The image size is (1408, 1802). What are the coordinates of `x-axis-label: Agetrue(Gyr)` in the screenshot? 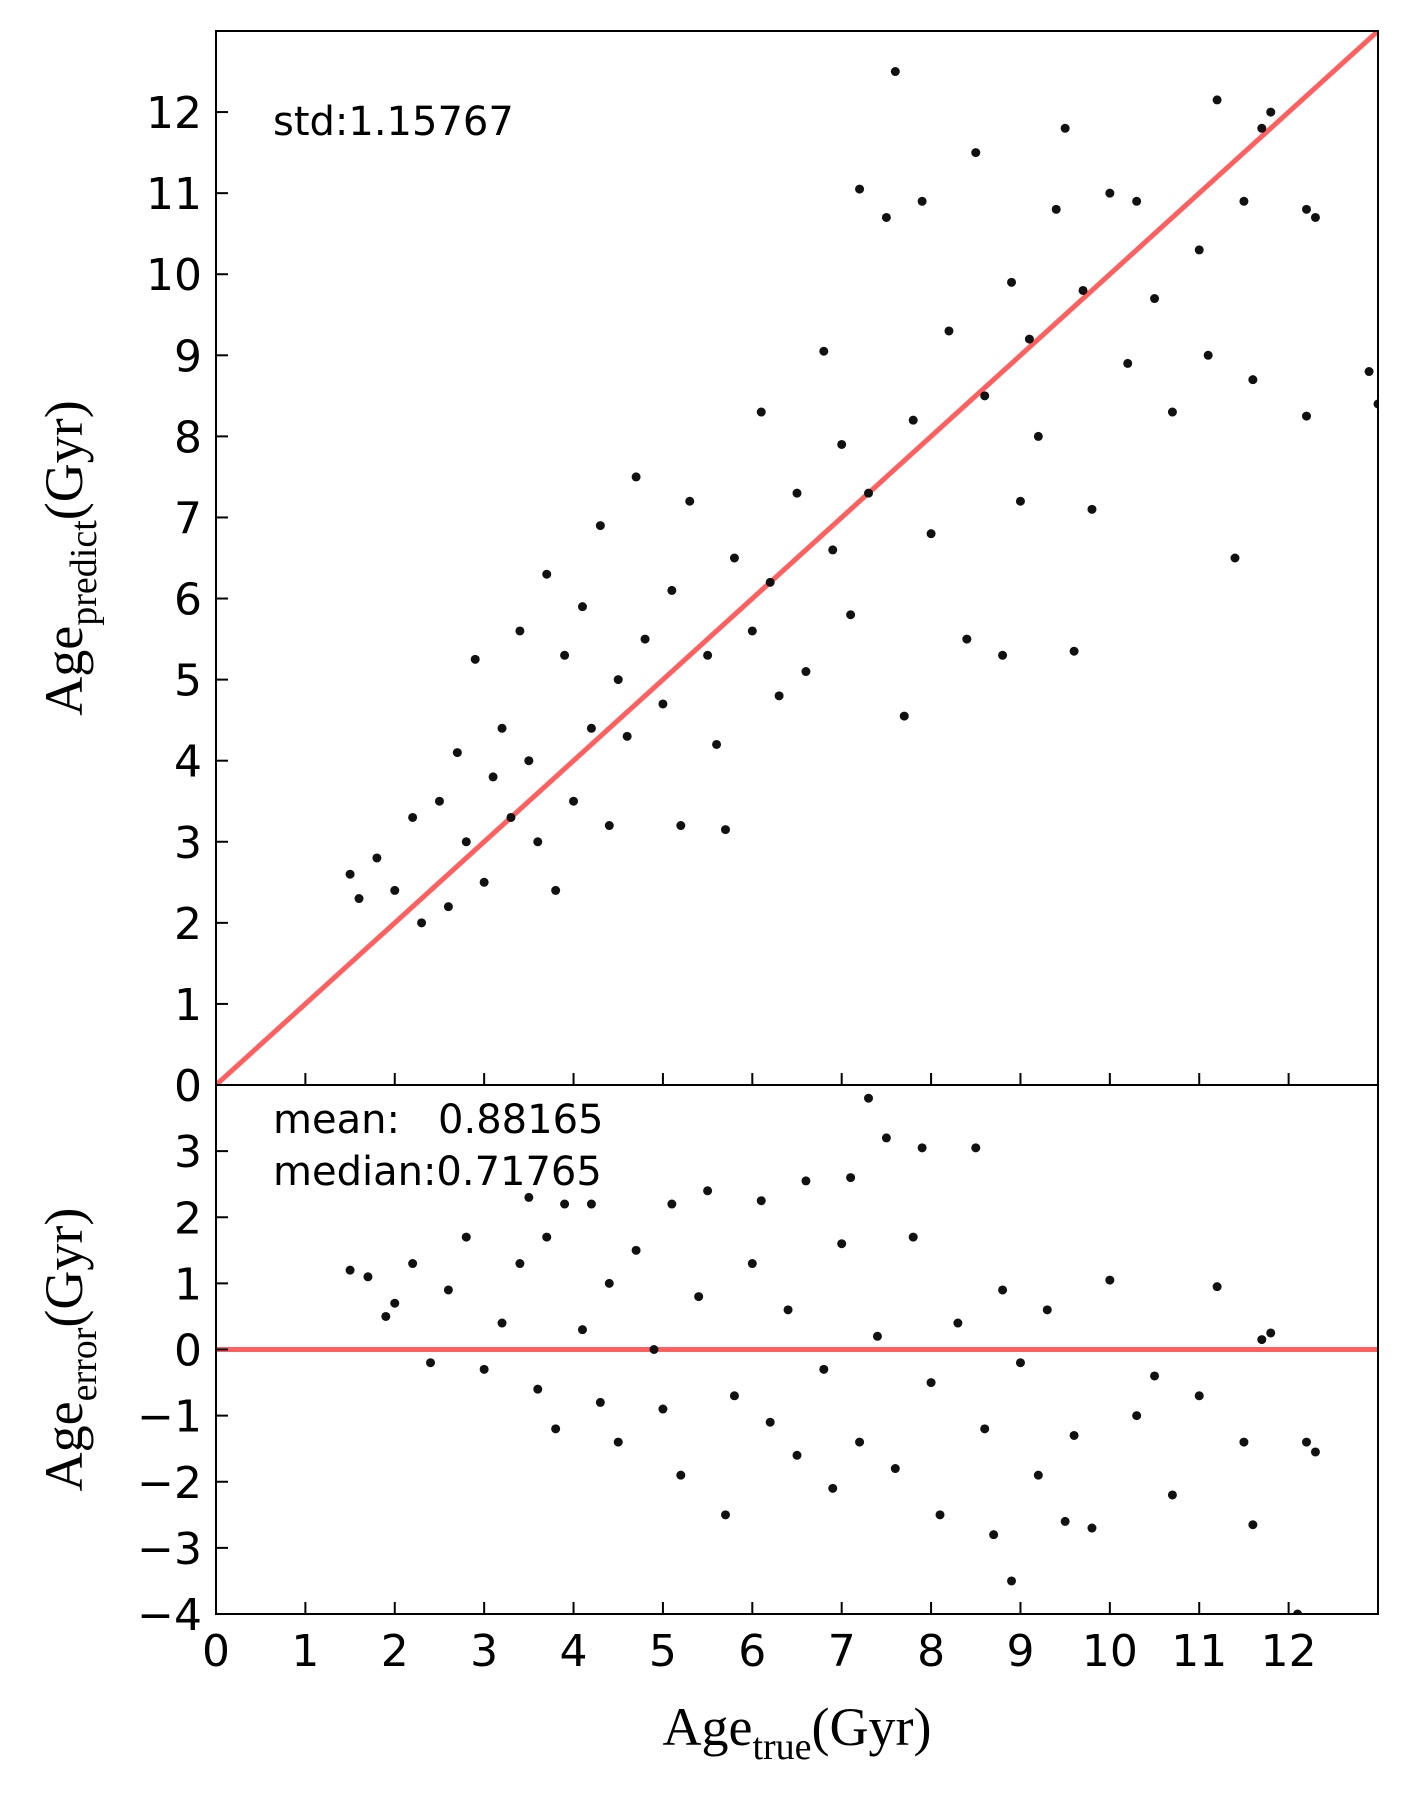 It's located at (797, 1732).